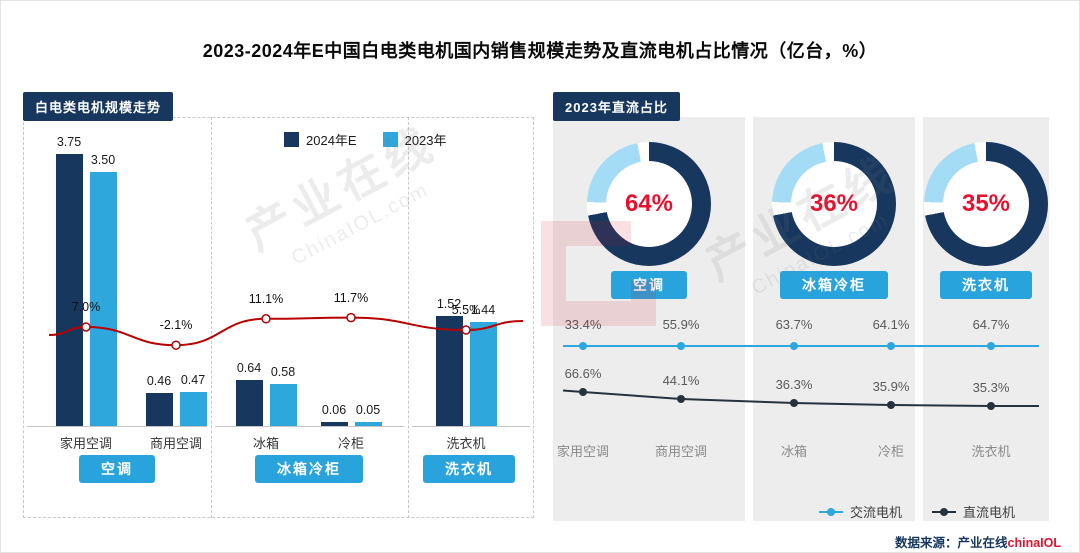  Describe the element at coordinates (917, 511) in the screenshot. I see `line-chart-legend: 交流电机 直流电机` at that location.